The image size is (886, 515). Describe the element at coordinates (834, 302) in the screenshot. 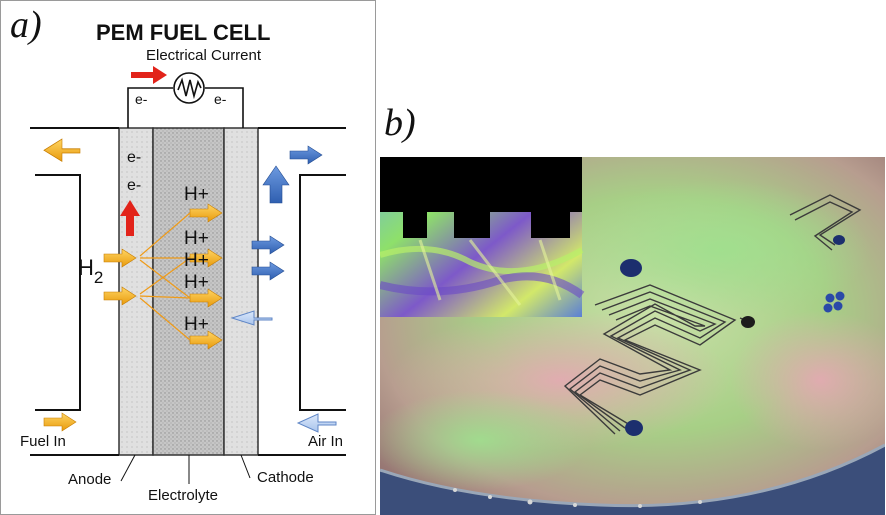

I see `via-hole-cluster` at that location.